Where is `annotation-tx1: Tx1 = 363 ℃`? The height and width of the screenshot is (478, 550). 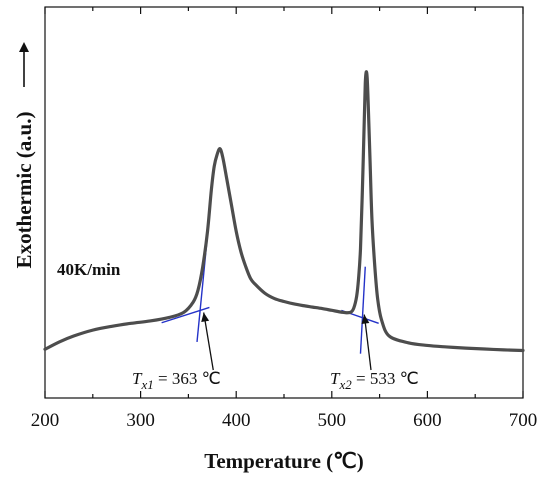
annotation-tx1: Tx1 = 363 ℃ is located at coordinates (176, 380).